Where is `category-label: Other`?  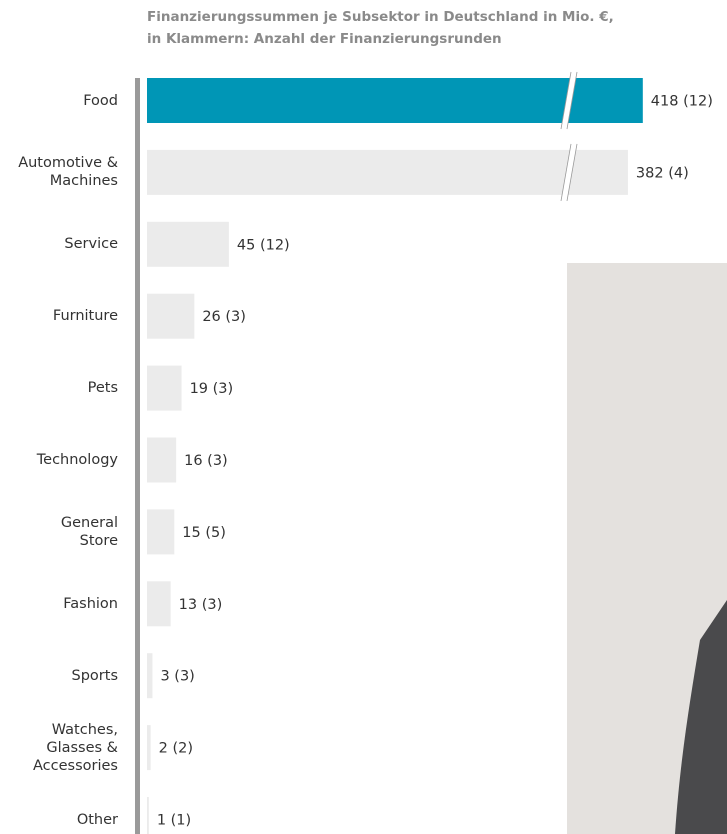 category-label: Other is located at coordinates (97, 819).